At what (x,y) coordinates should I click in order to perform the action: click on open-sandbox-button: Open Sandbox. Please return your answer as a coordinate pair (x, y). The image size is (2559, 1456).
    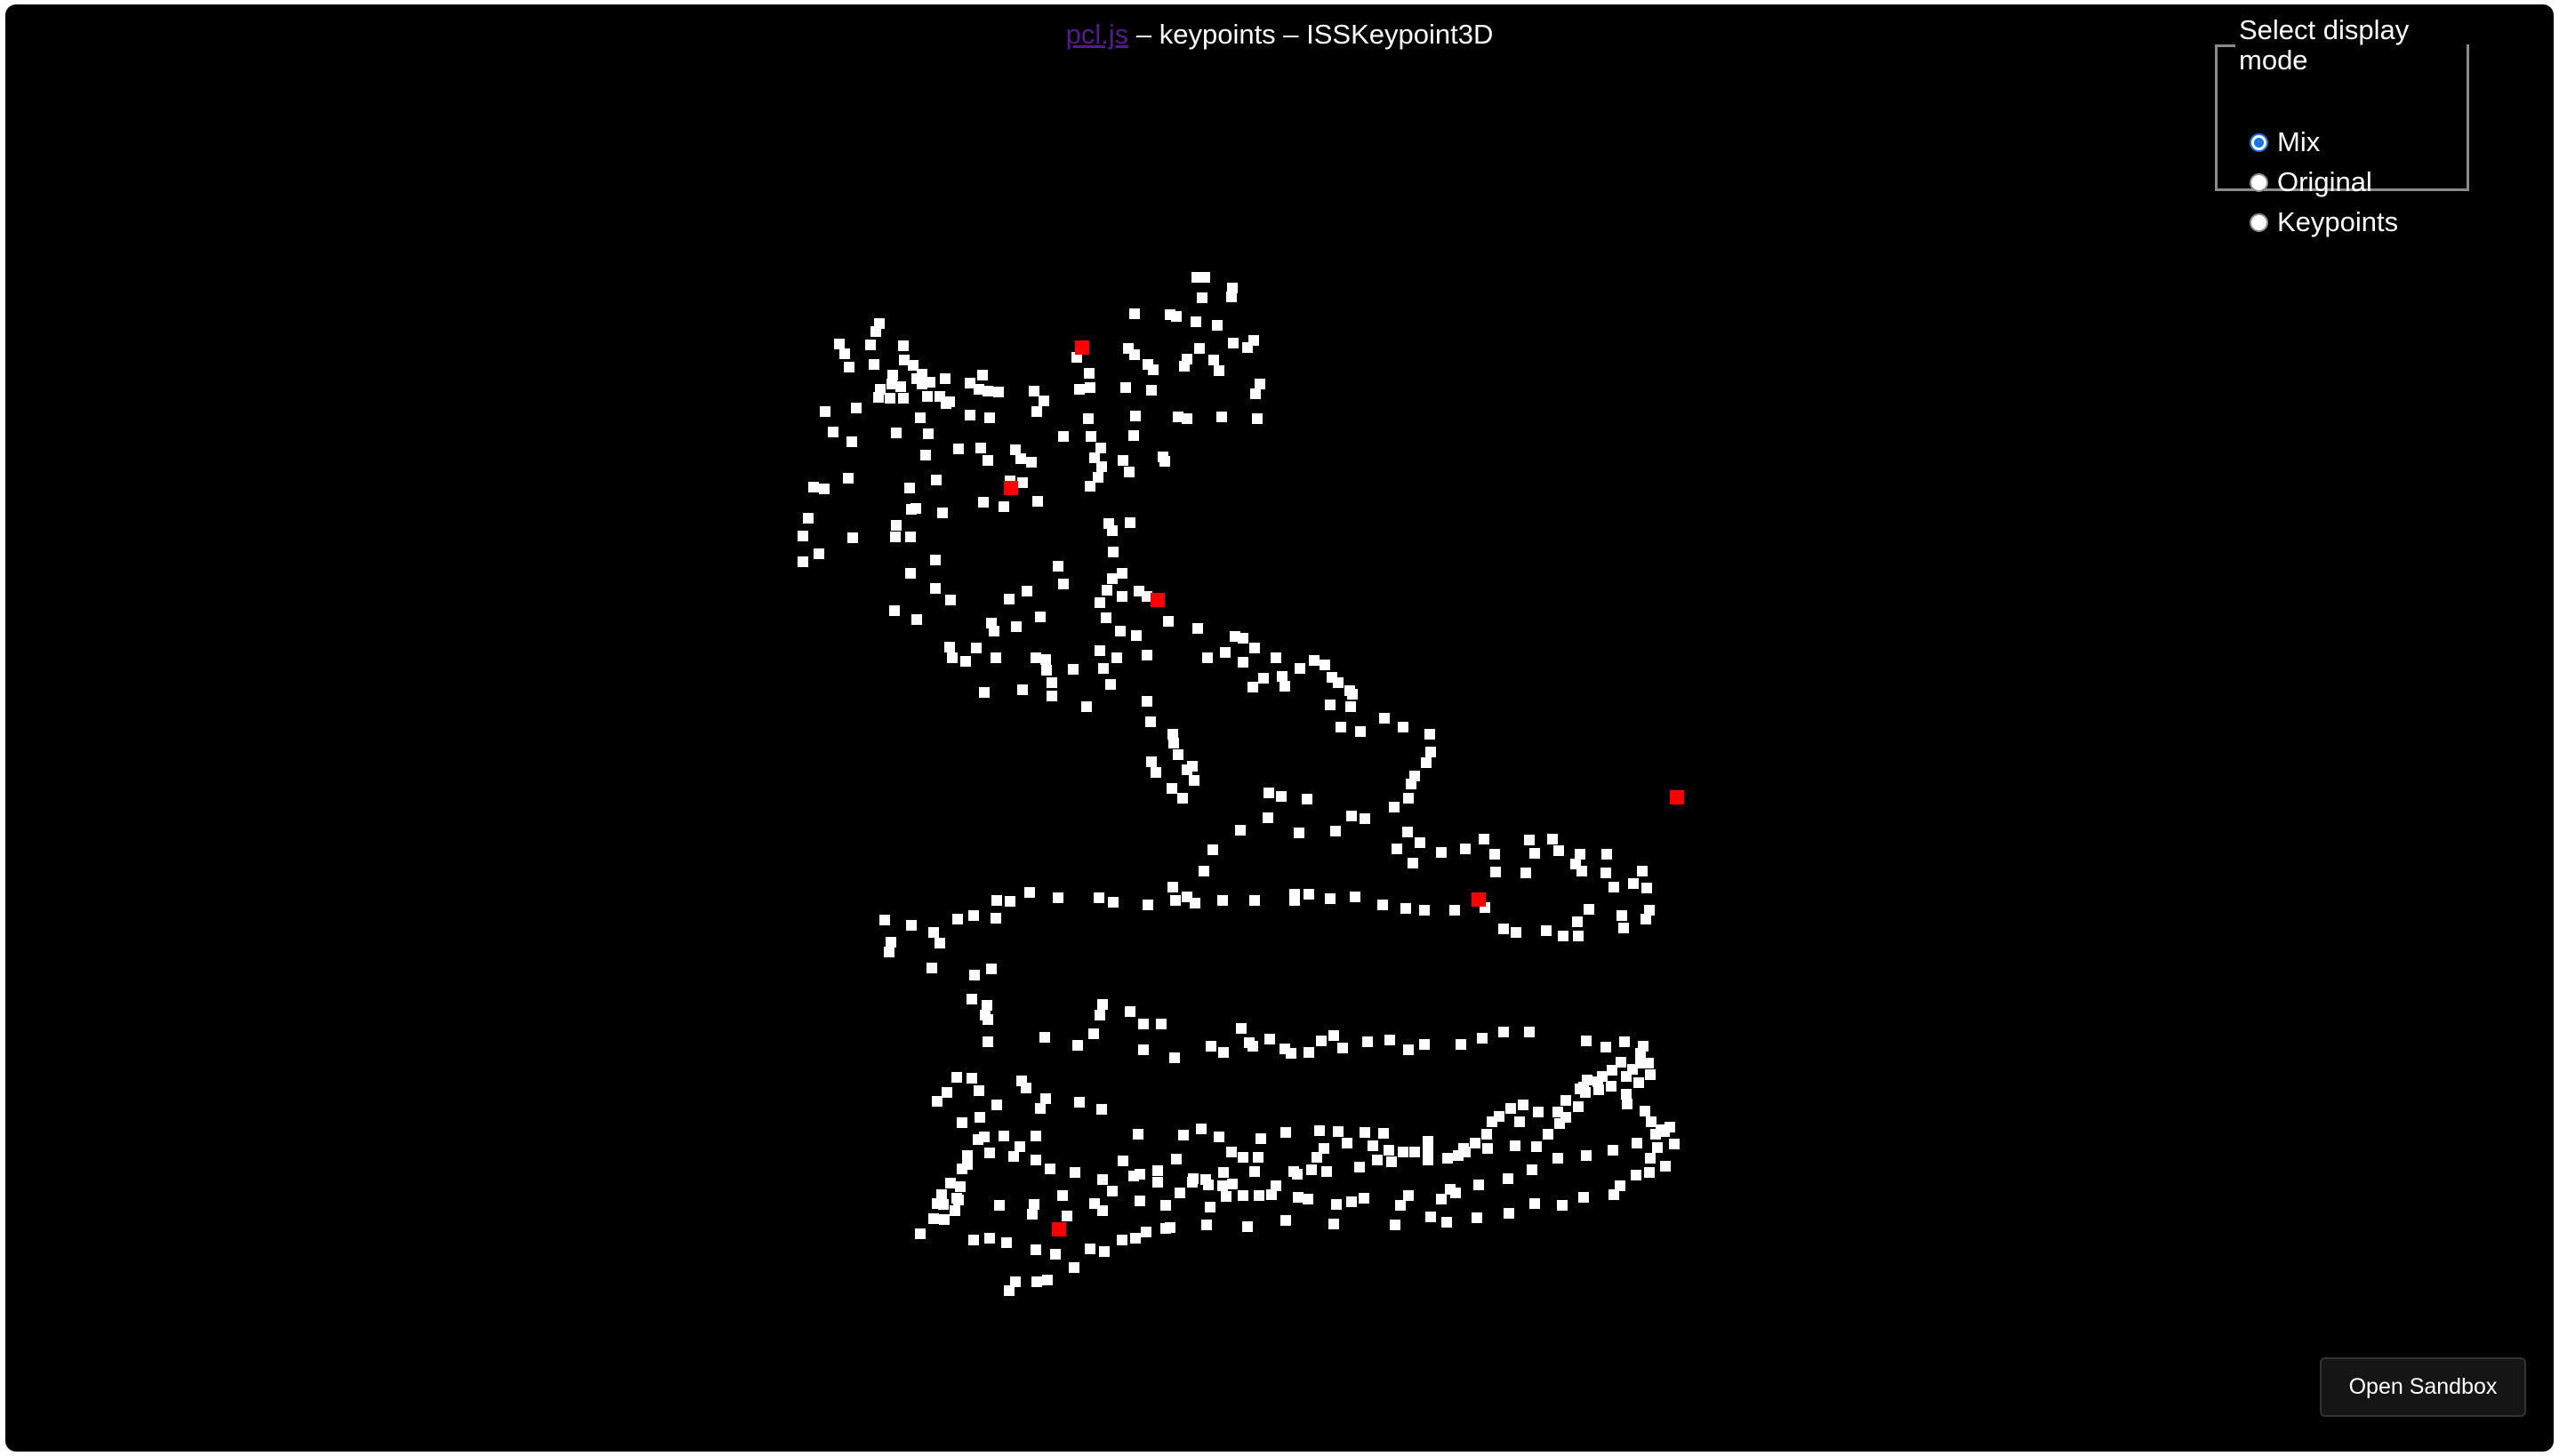
    Looking at the image, I should click on (2423, 1387).